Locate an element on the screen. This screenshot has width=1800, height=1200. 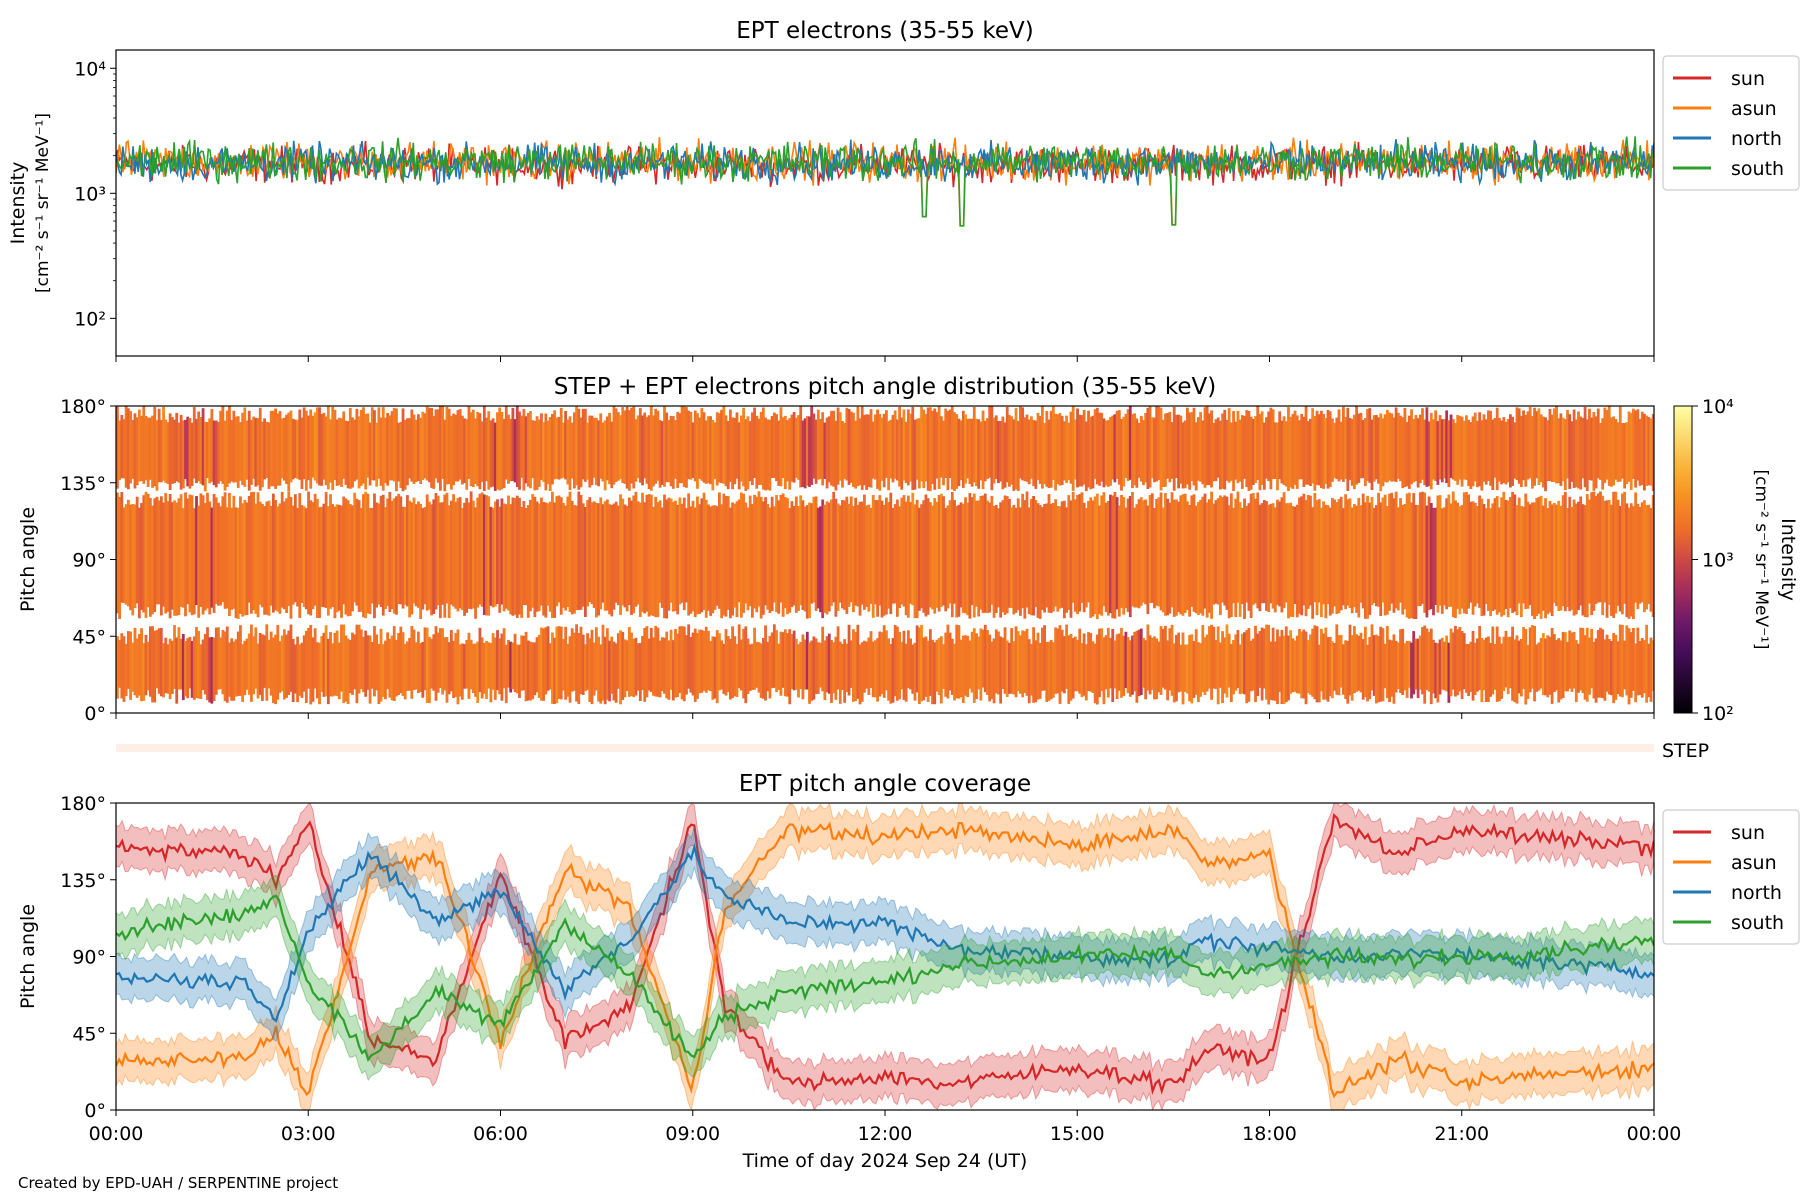
x-tick-label: 00:00 is located at coordinates (1654, 1134).